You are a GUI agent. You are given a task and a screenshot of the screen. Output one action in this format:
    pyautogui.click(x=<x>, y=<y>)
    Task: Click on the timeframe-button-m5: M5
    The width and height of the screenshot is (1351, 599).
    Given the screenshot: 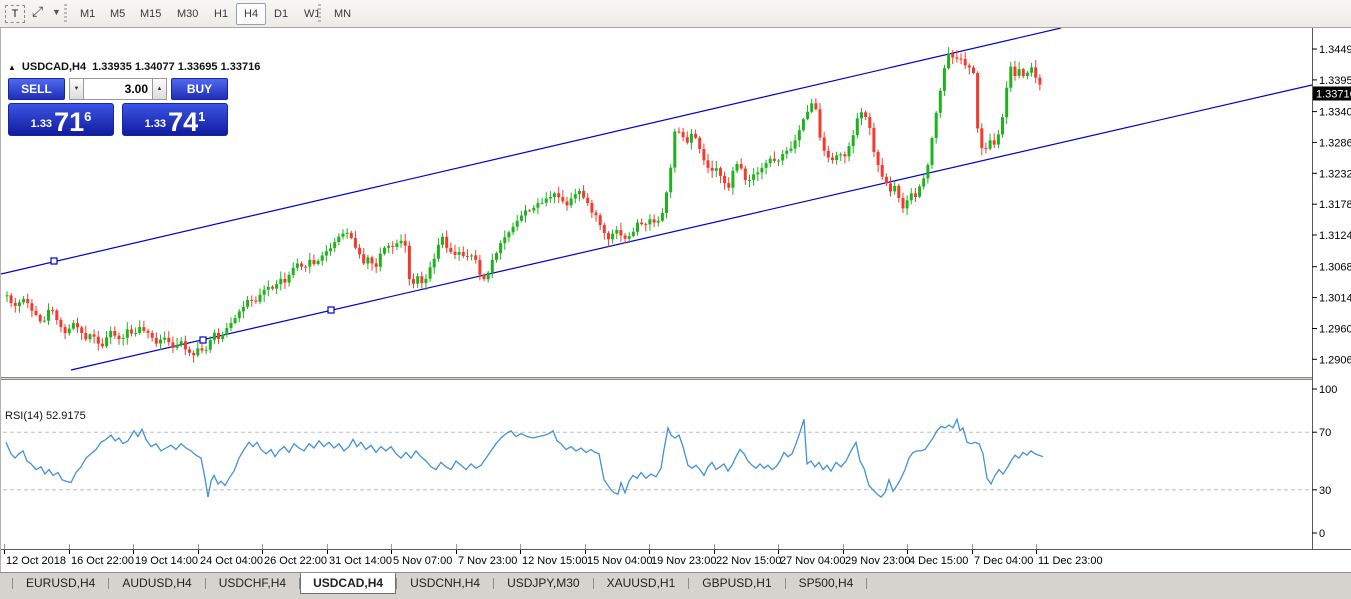 What is the action you would take?
    pyautogui.click(x=118, y=14)
    